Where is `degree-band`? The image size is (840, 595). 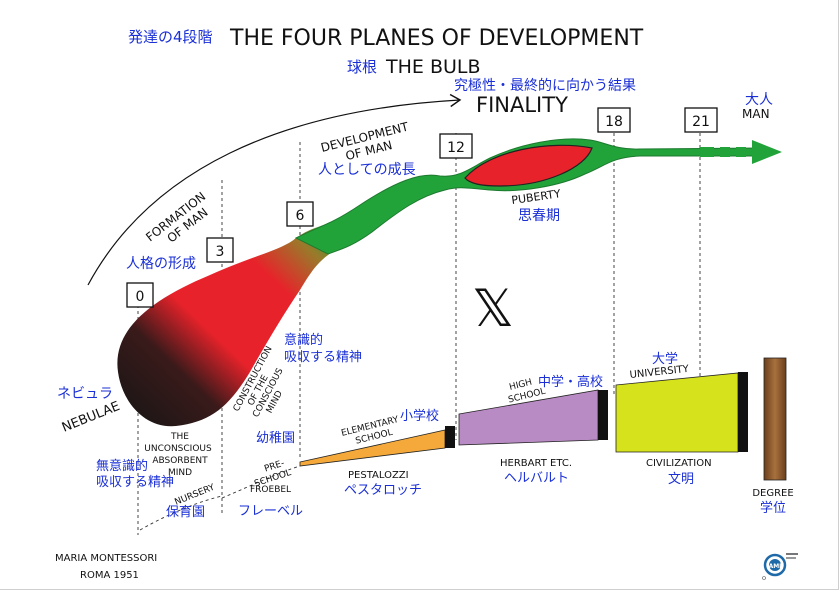 degree-band is located at coordinates (775, 419).